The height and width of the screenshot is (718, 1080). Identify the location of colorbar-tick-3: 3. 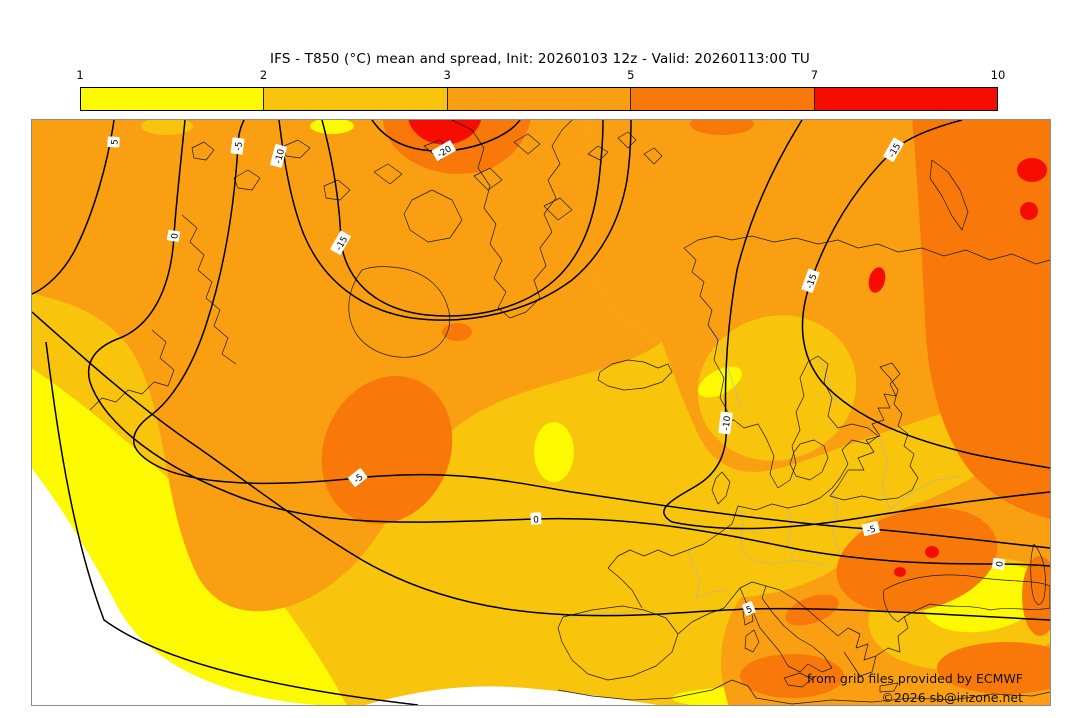
(447, 75).